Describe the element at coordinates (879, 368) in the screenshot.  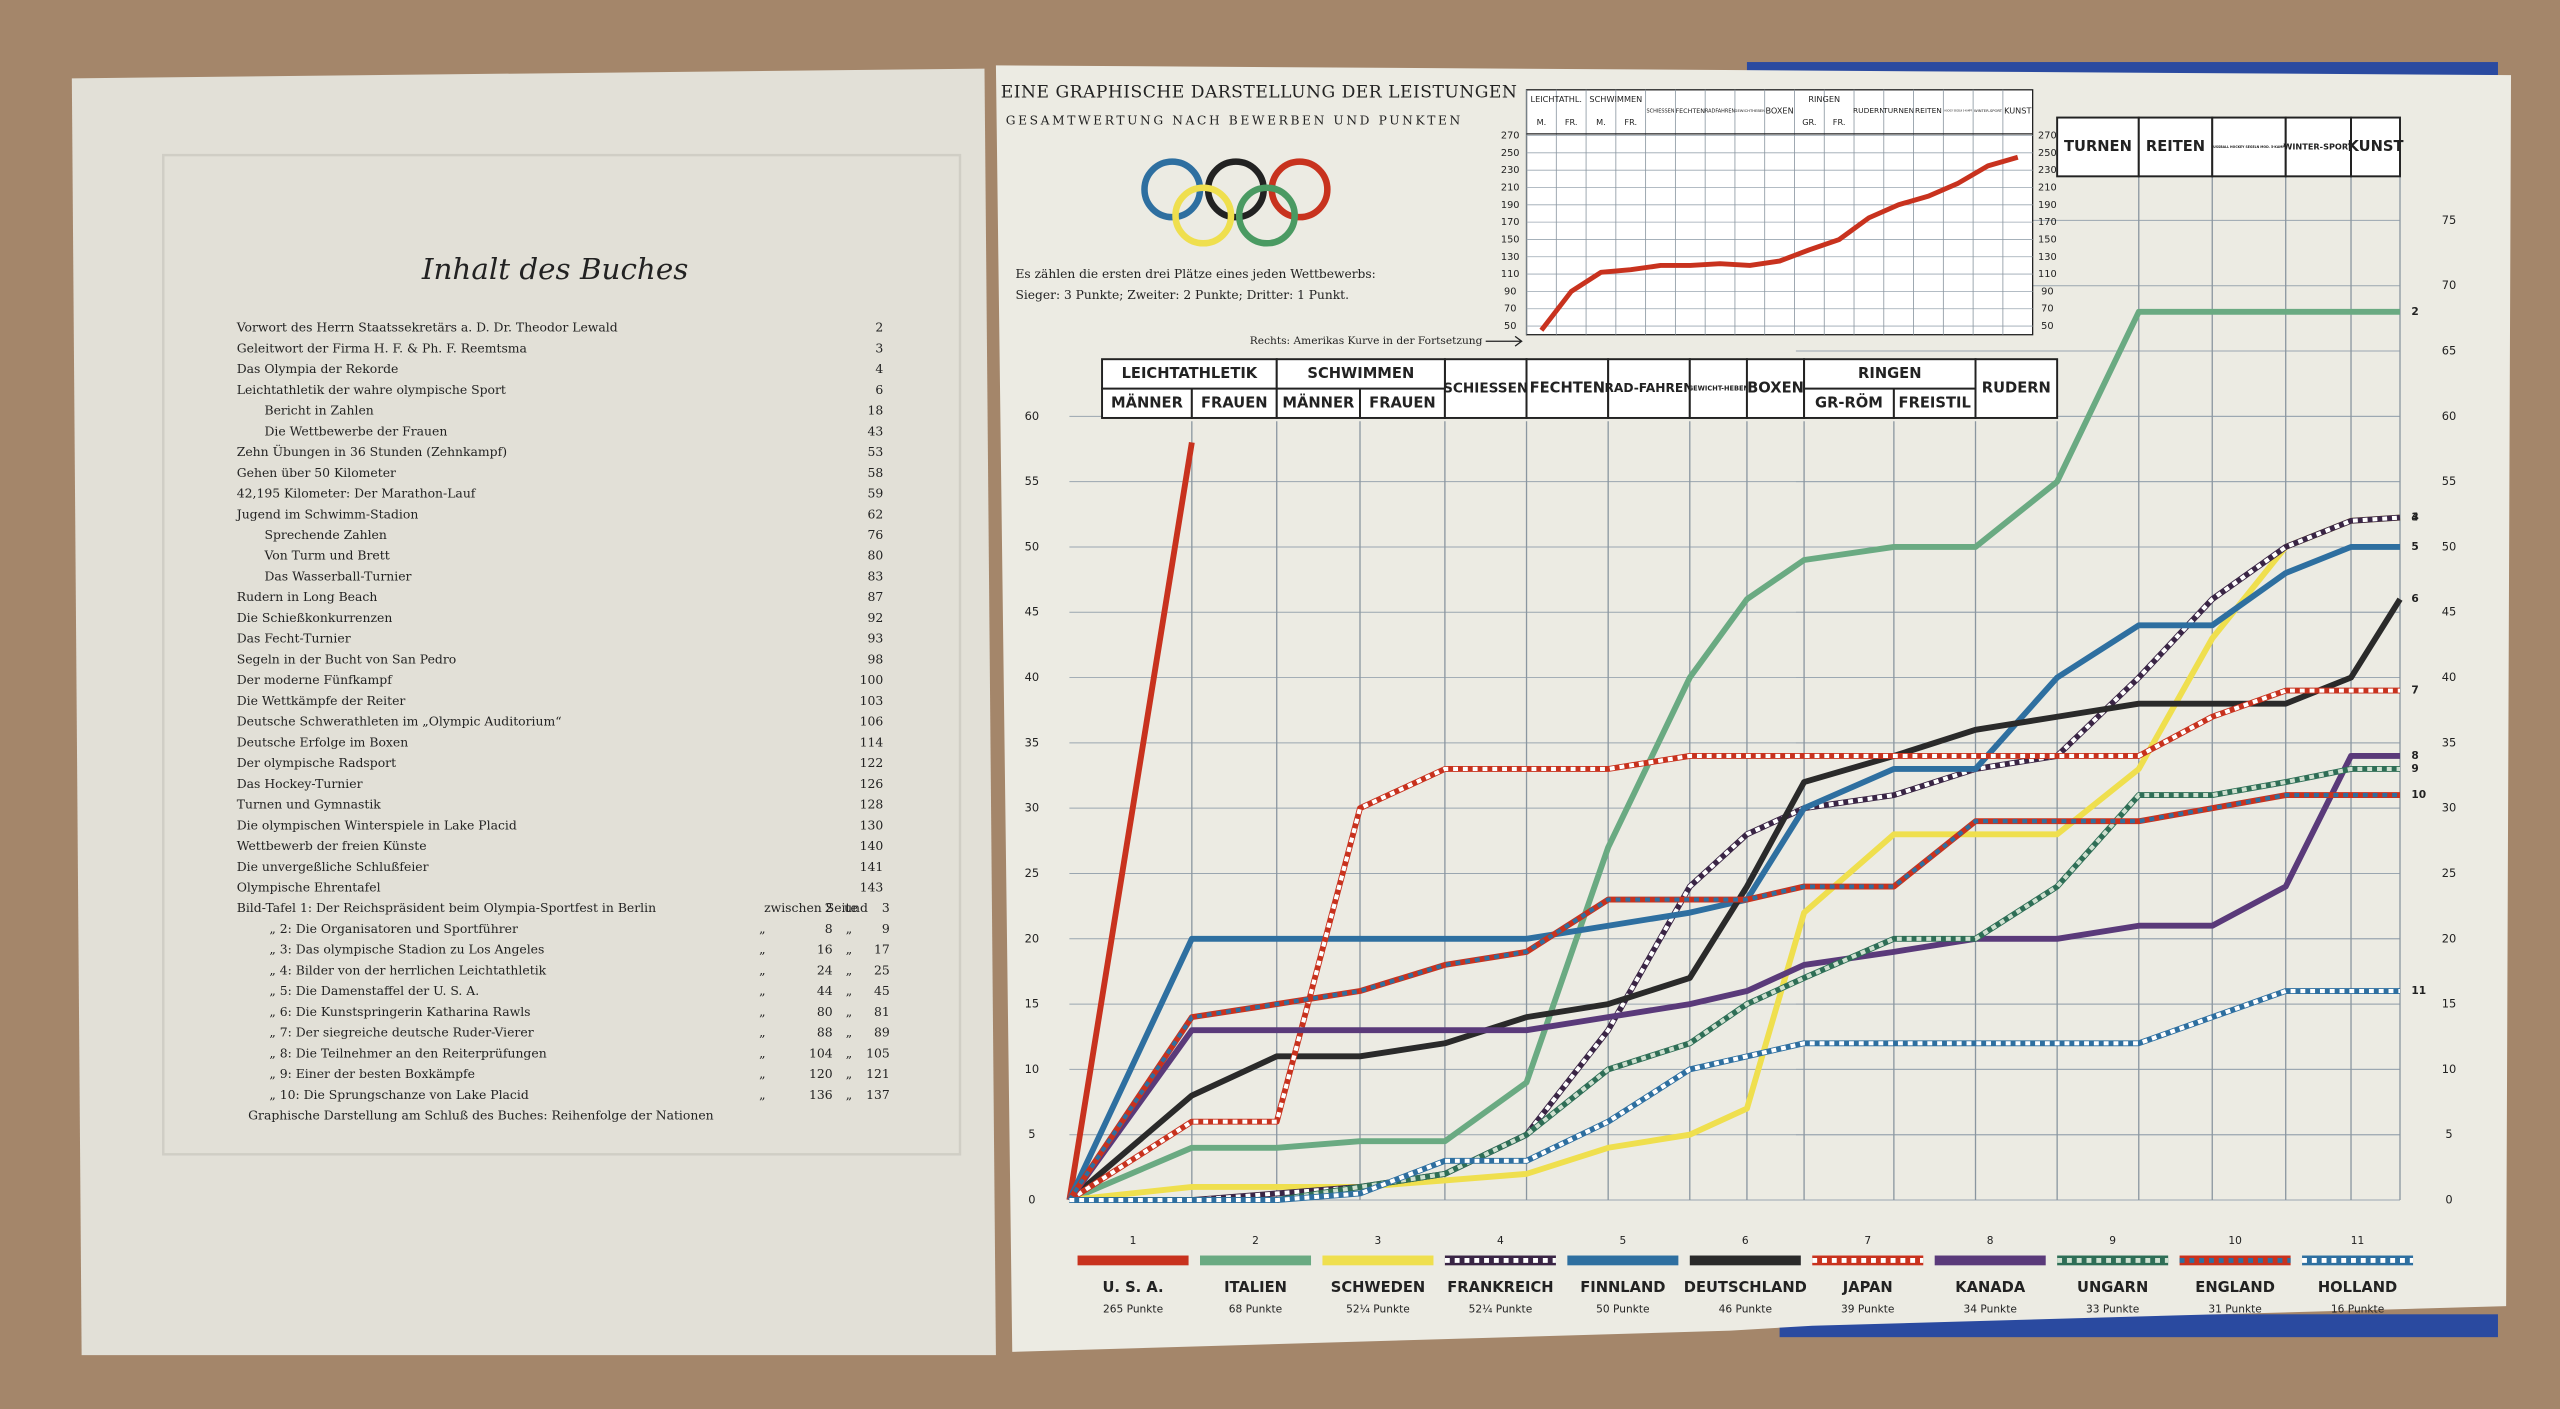
I see `toc-page: 4` at that location.